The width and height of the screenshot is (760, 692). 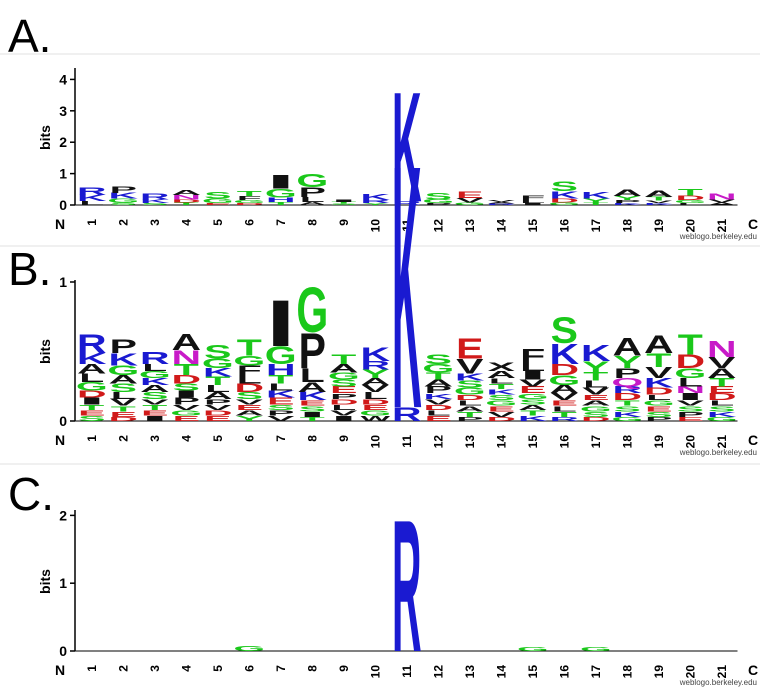 I want to click on x-tick-label: 11, so click(x=407, y=441).